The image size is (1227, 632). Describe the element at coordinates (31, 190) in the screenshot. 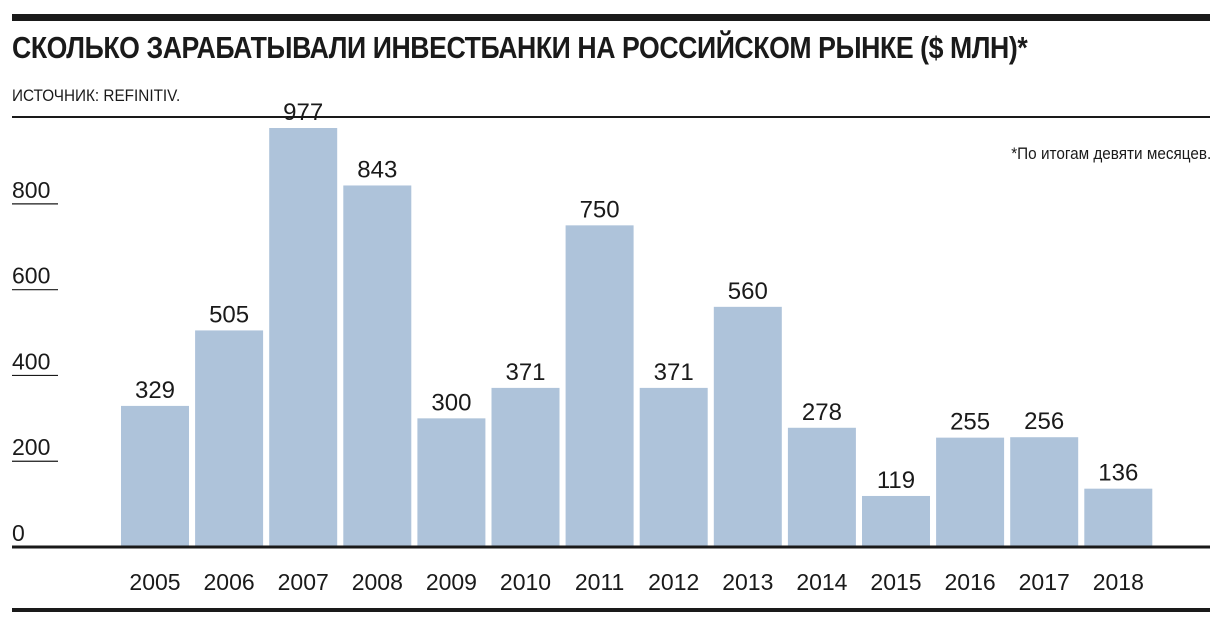

I see `y-tick-label-800: 800` at that location.